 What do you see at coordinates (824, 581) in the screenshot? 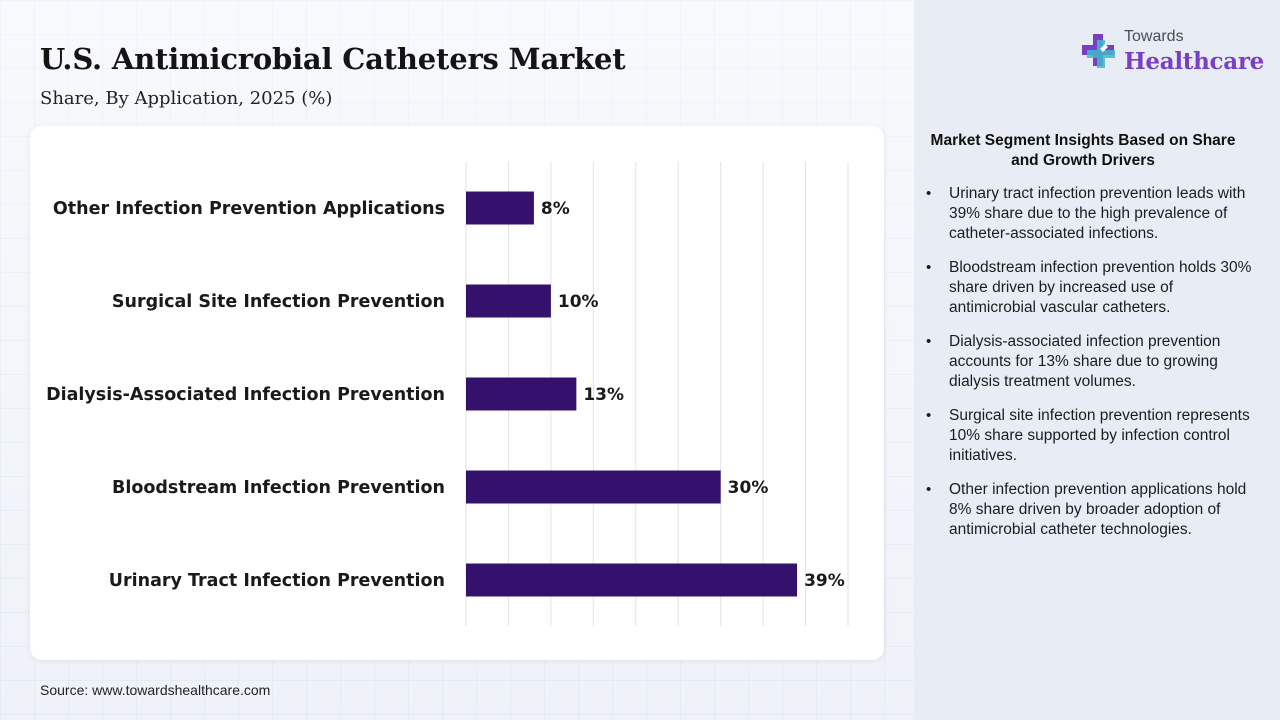
I see `bar-value-label: 39%` at bounding box center [824, 581].